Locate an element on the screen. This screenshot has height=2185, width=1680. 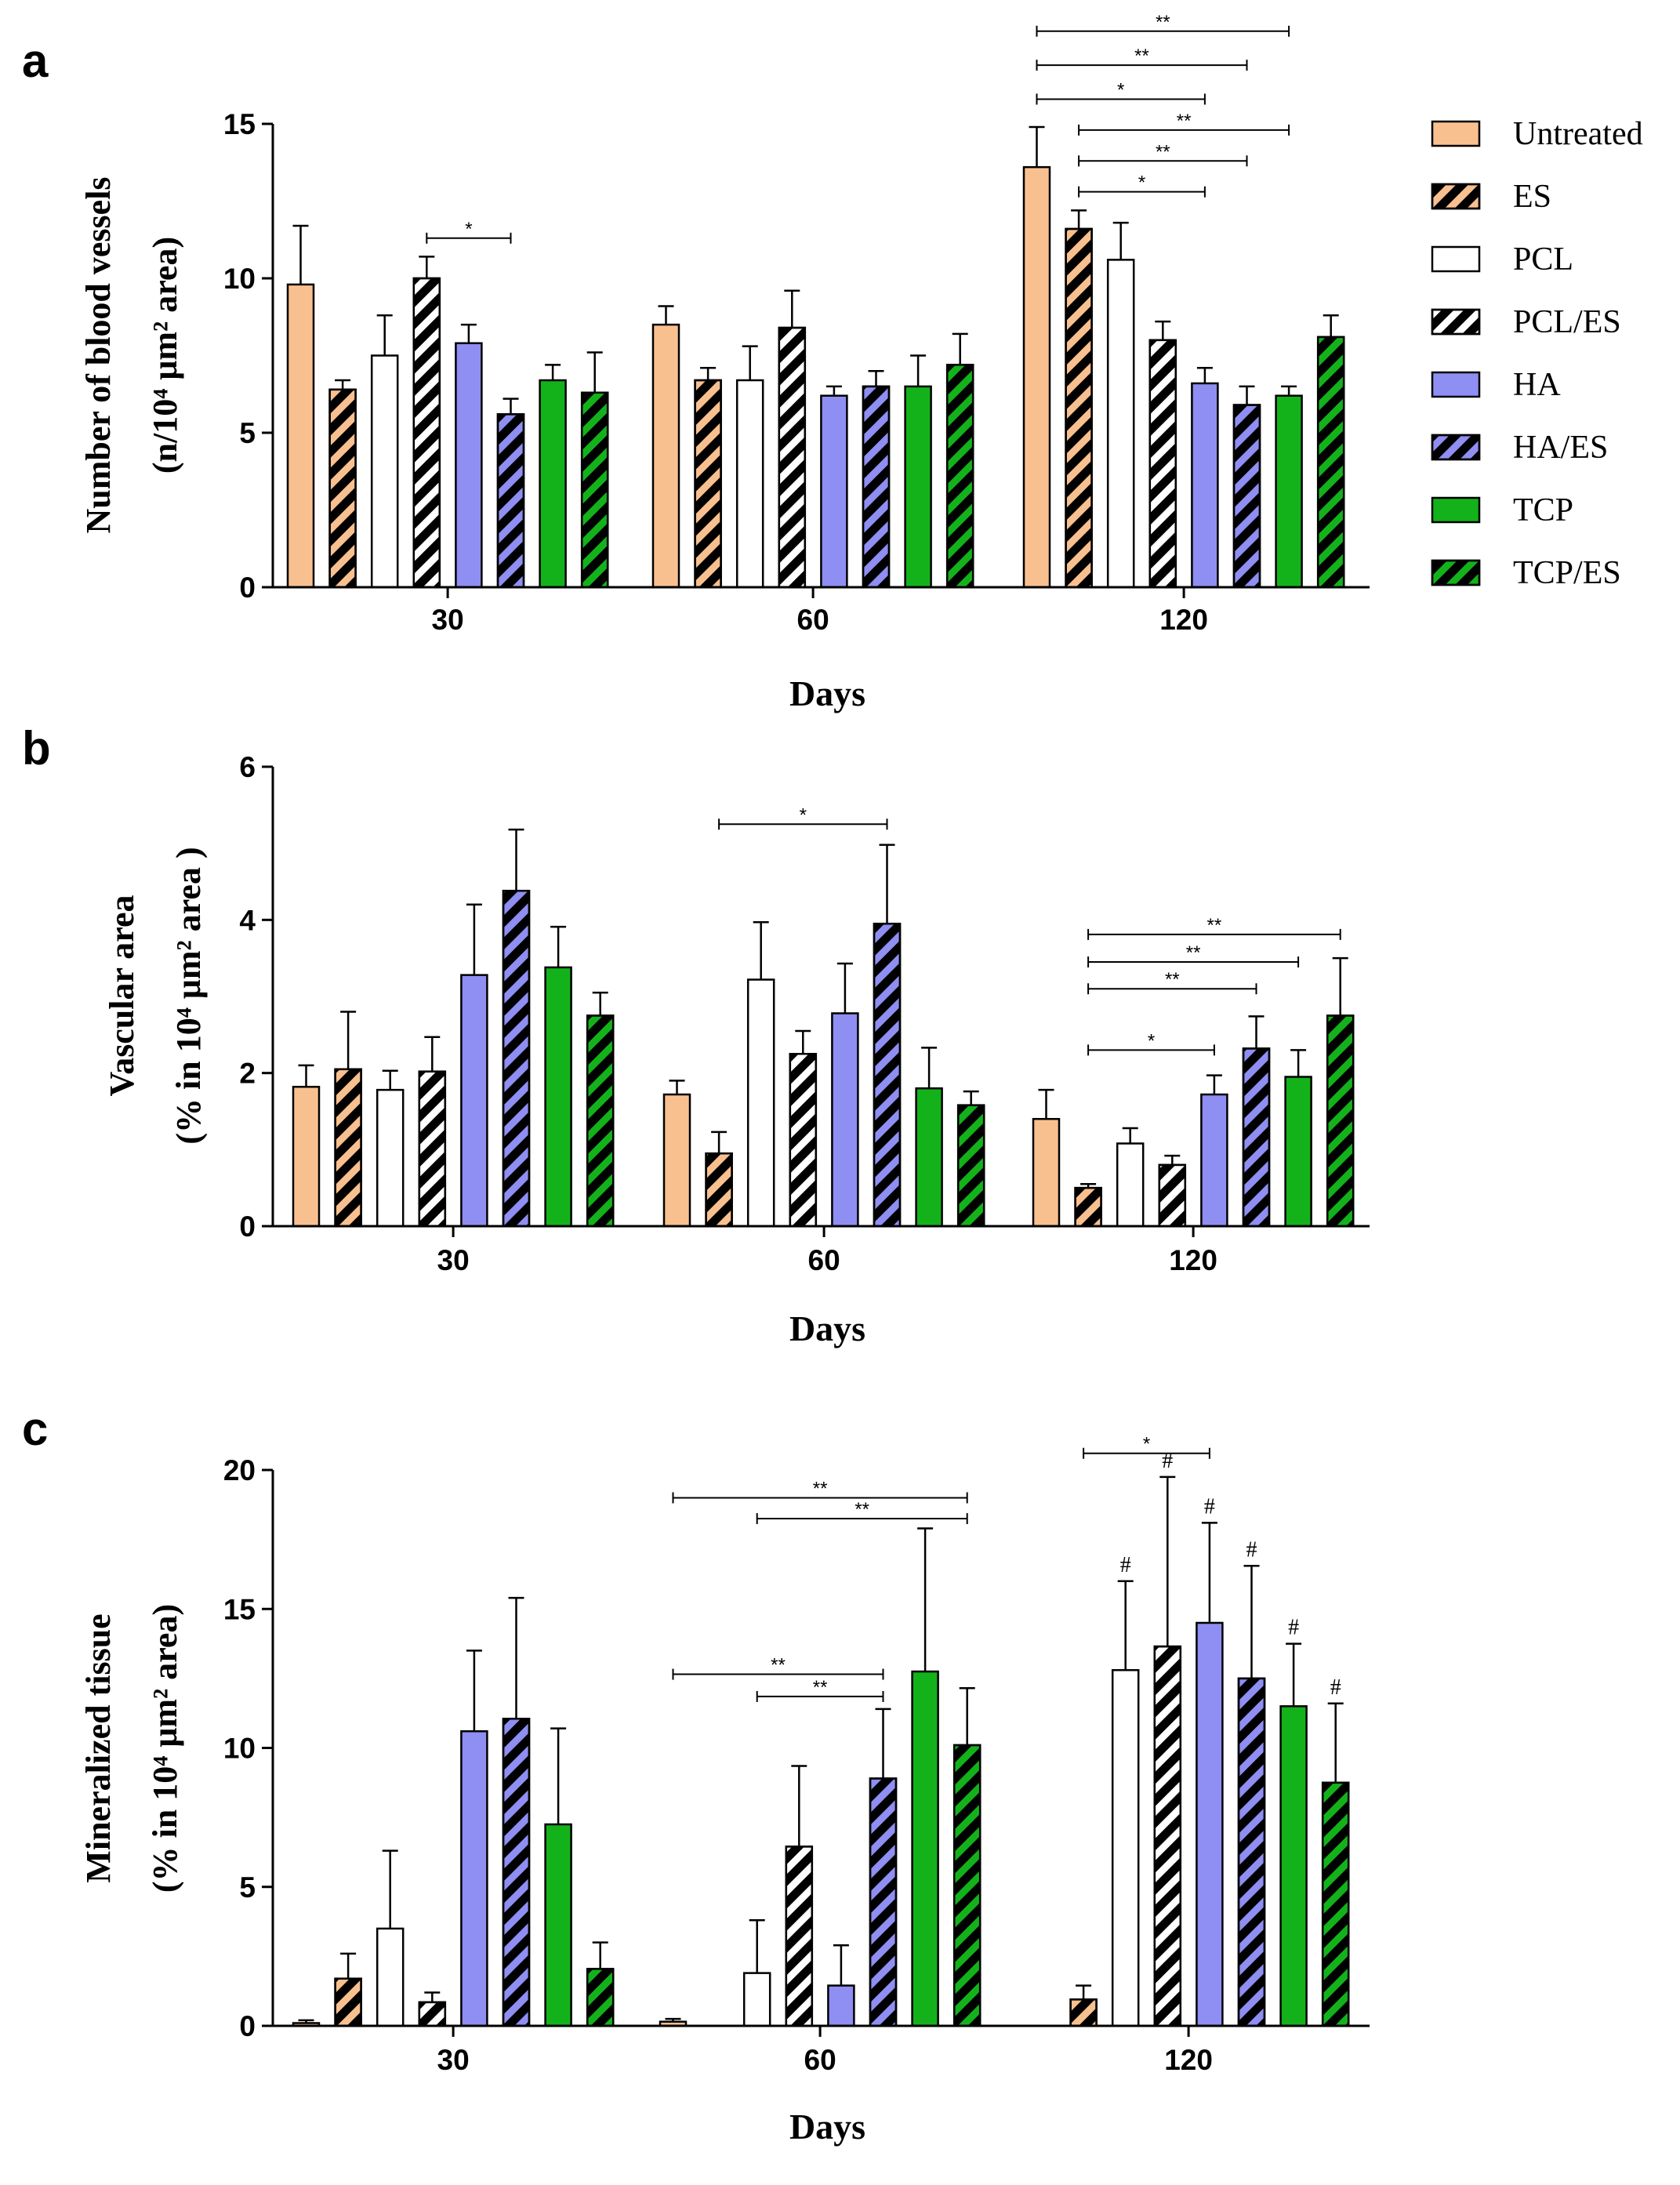
legend-label: PCL/ES is located at coordinates (1567, 322).